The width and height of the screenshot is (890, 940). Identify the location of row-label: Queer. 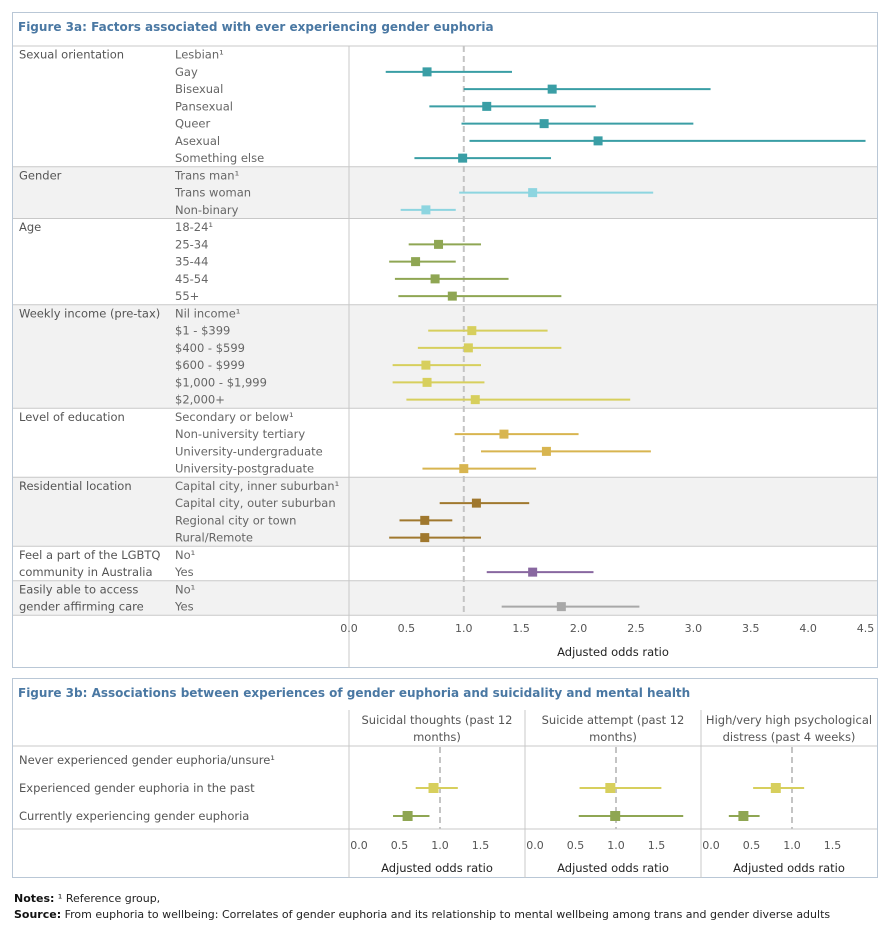
(192, 124).